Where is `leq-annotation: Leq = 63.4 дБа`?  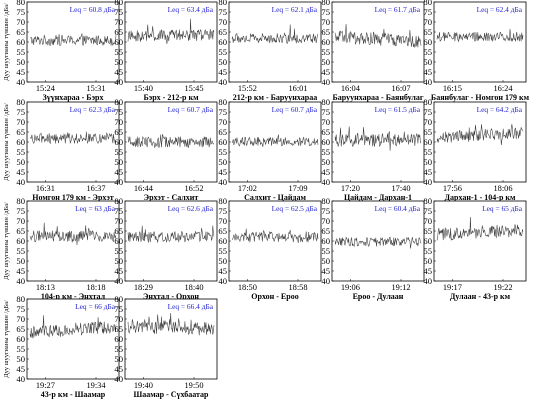 leq-annotation: Leq = 63.4 дБа is located at coordinates (191, 9).